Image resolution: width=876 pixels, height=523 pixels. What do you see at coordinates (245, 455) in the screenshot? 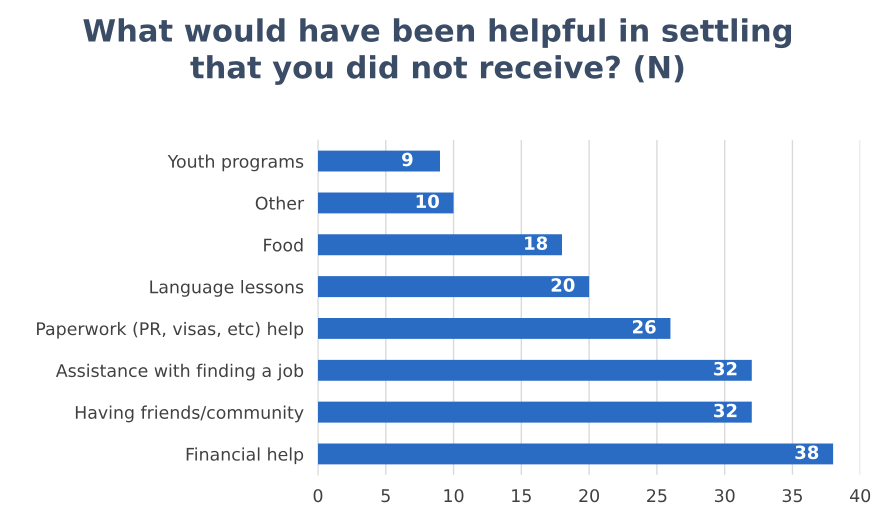
I see `y-tick-label: Financial help` at bounding box center [245, 455].